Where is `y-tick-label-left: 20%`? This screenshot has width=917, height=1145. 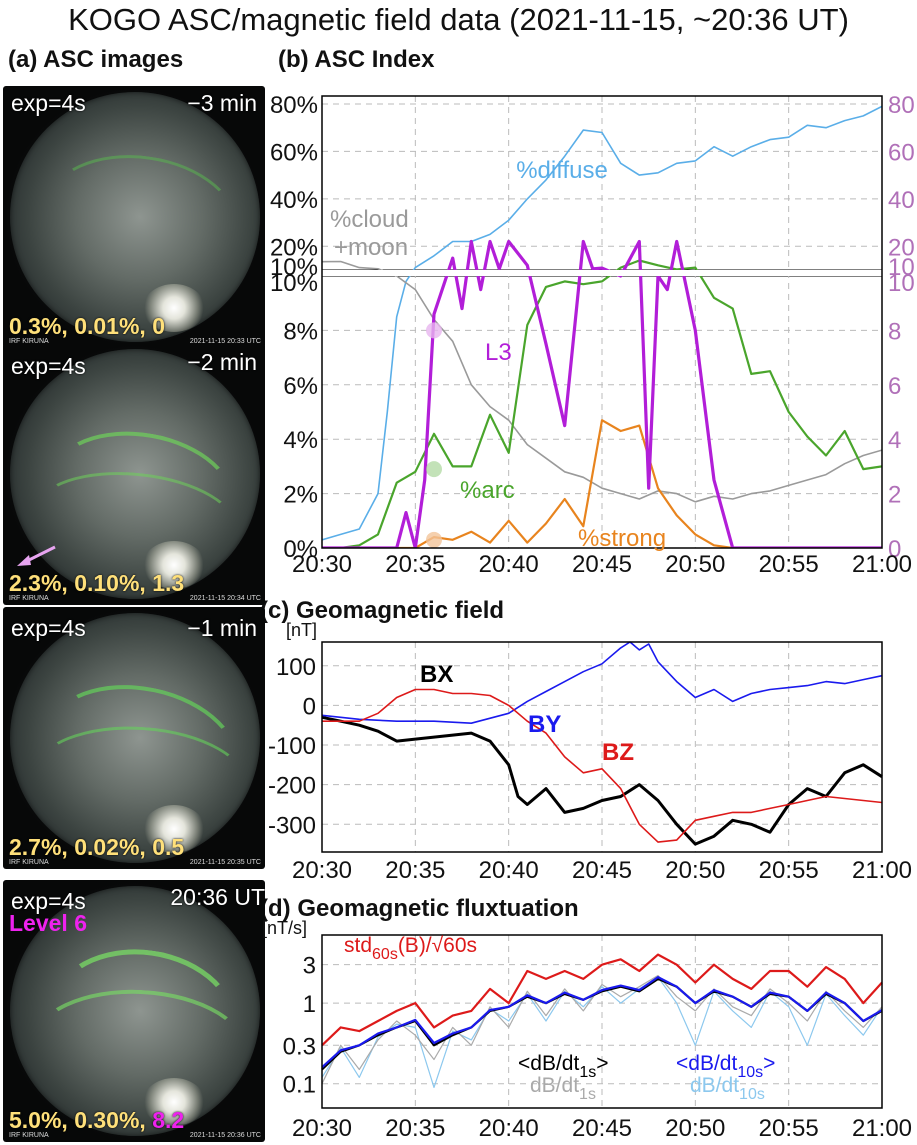 y-tick-label-left: 20% is located at coordinates (294, 247).